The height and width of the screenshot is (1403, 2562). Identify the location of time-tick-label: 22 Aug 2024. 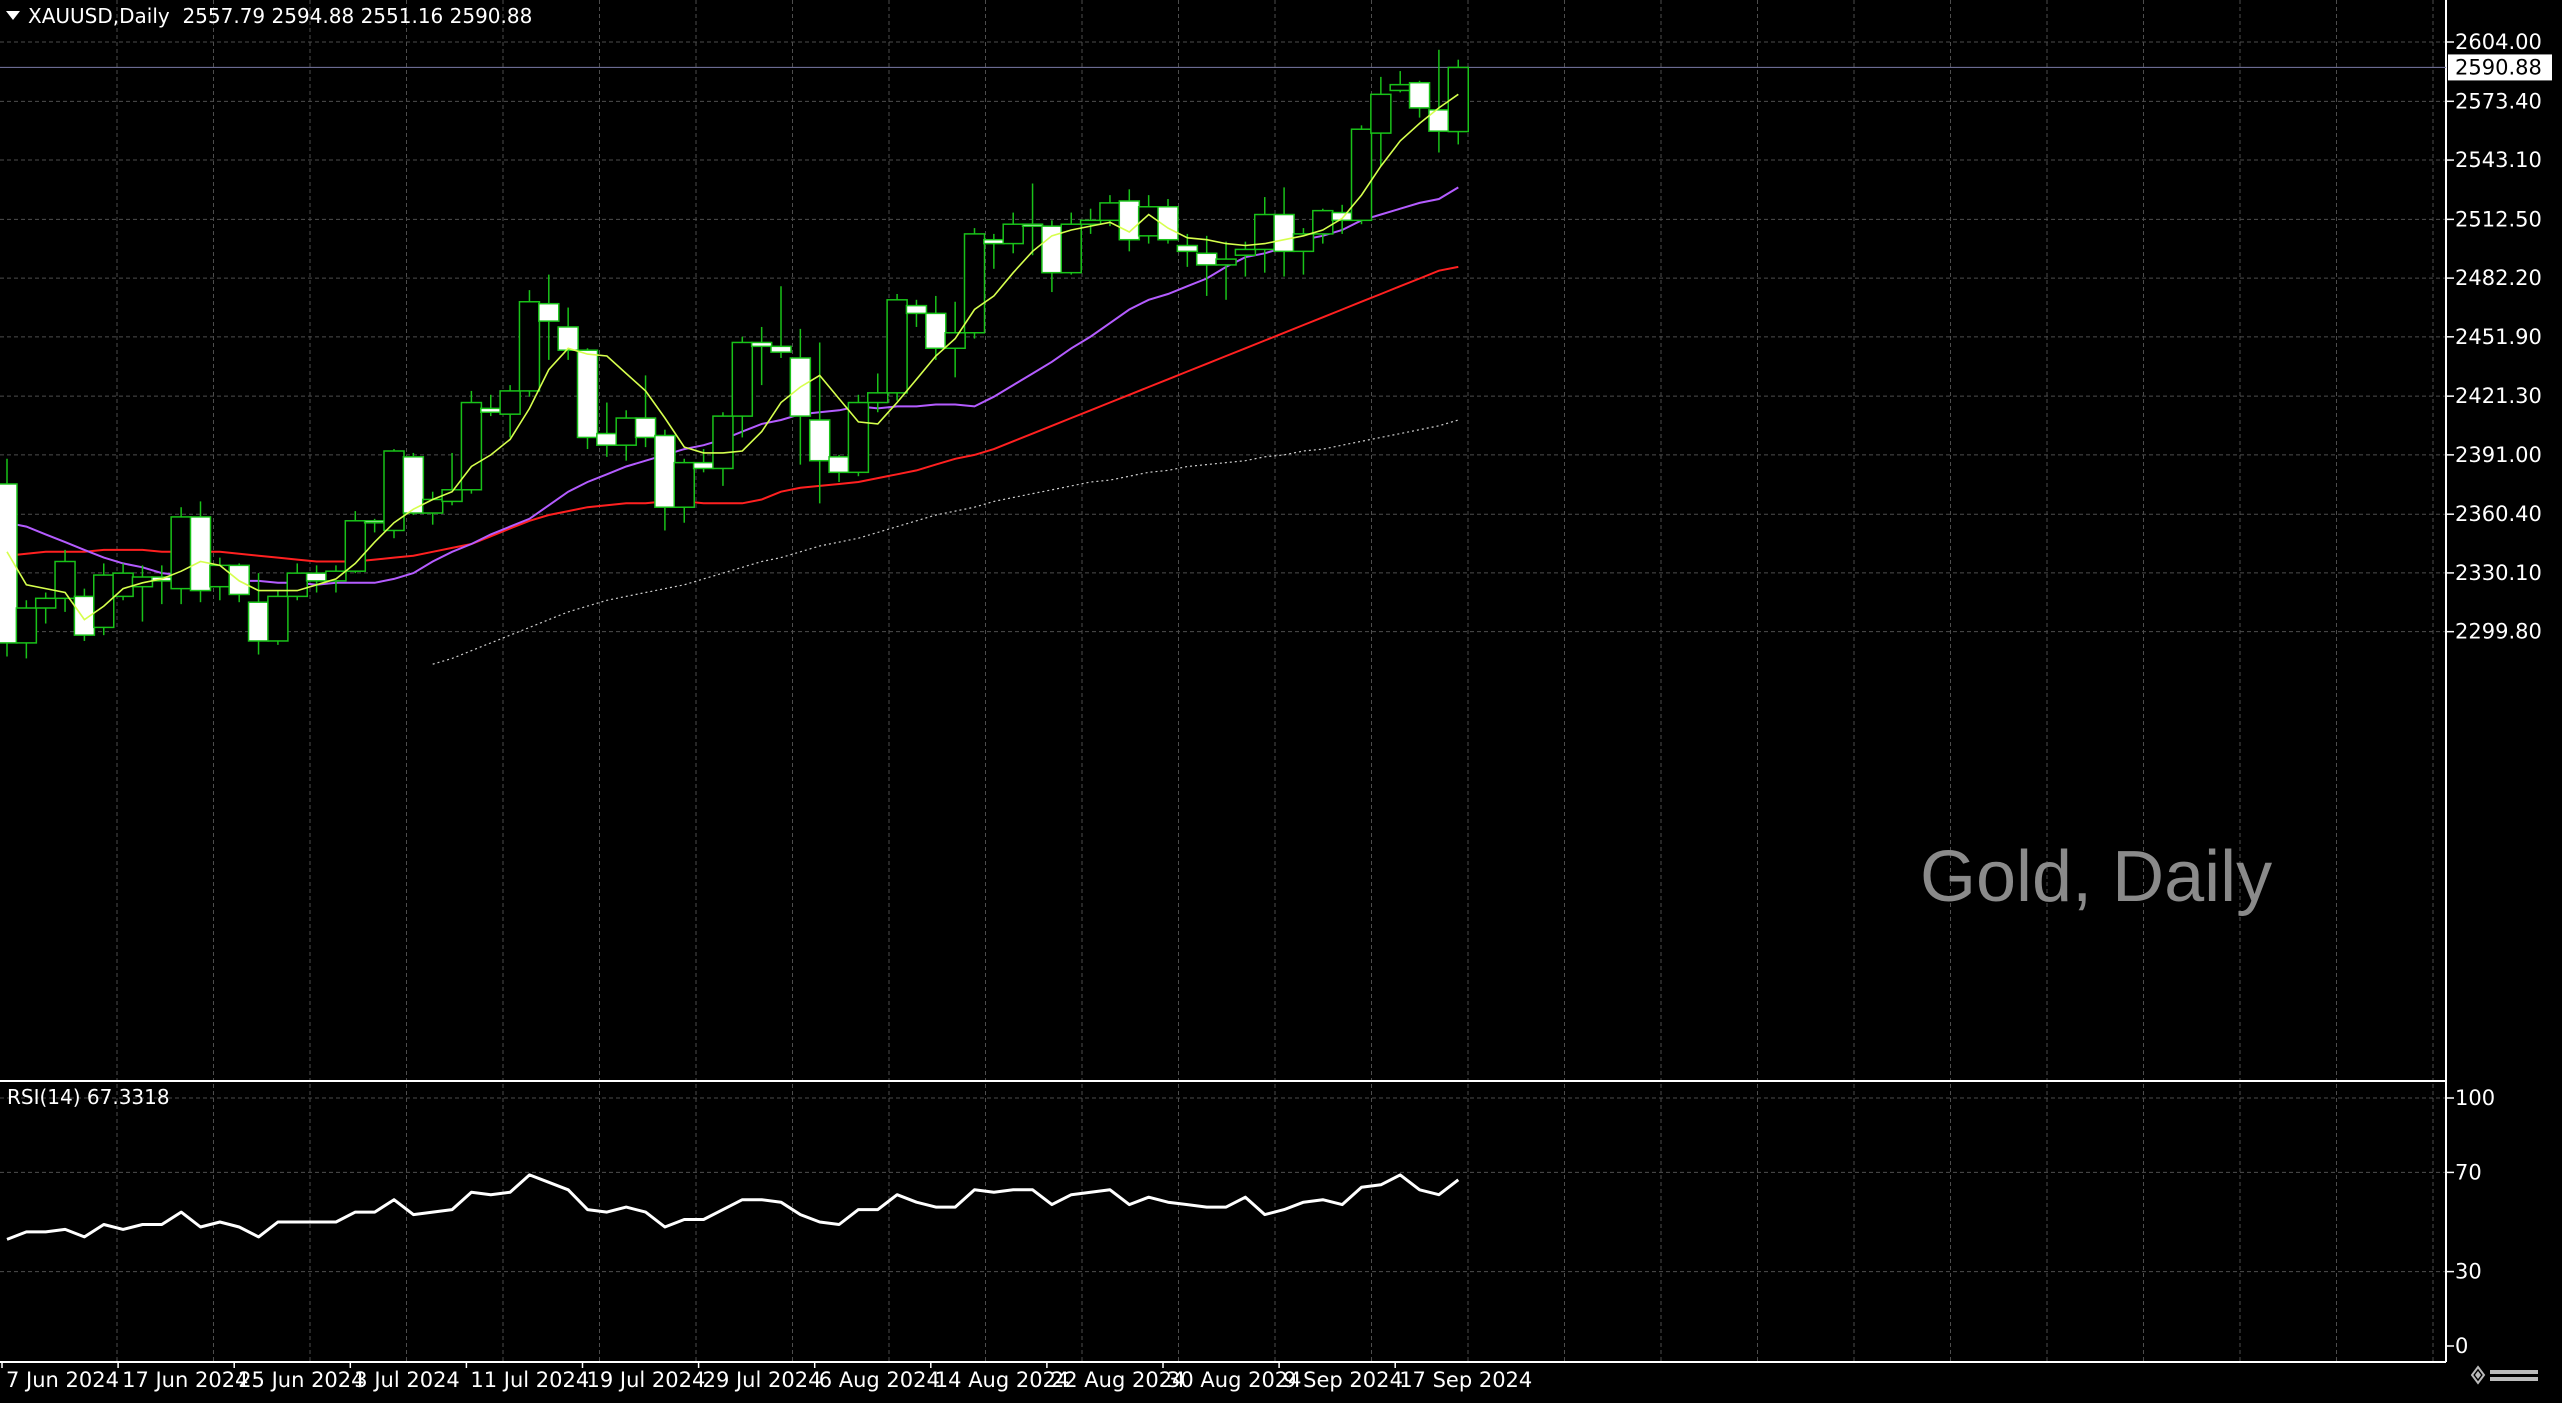
(1118, 1380).